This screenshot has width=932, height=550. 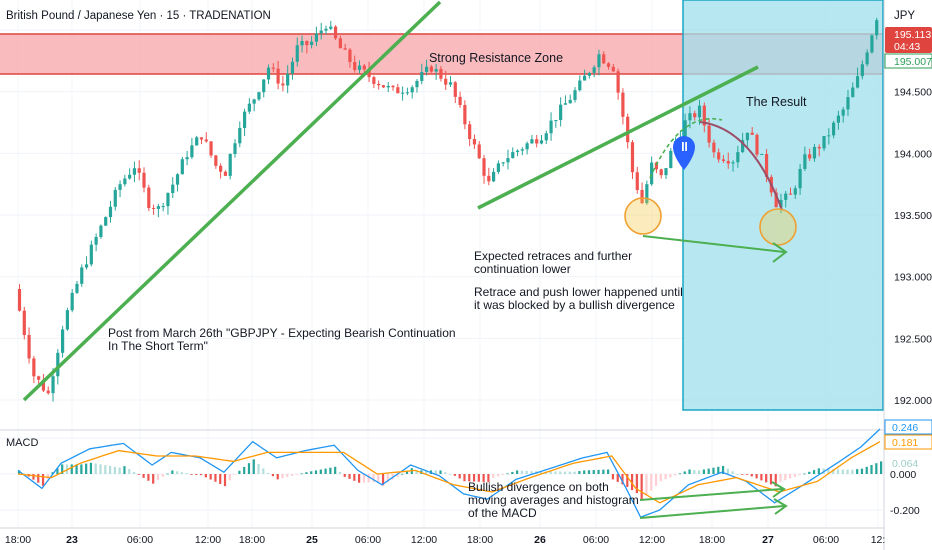 I want to click on price-axis-panel, so click(x=908, y=275).